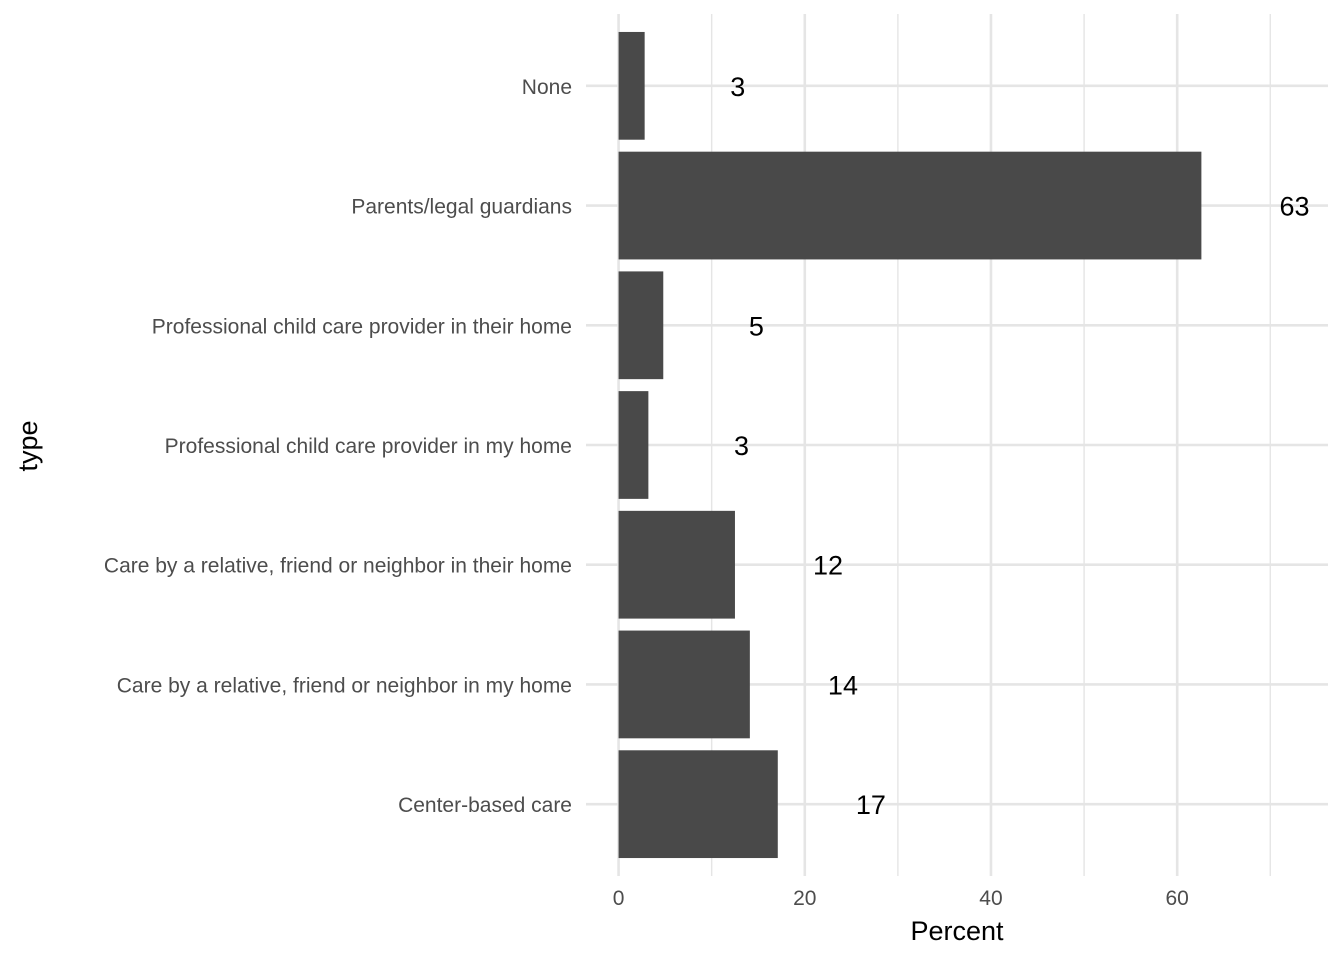 This screenshot has height=960, width=1344. What do you see at coordinates (28, 445) in the screenshot?
I see `y-axis-title: type` at bounding box center [28, 445].